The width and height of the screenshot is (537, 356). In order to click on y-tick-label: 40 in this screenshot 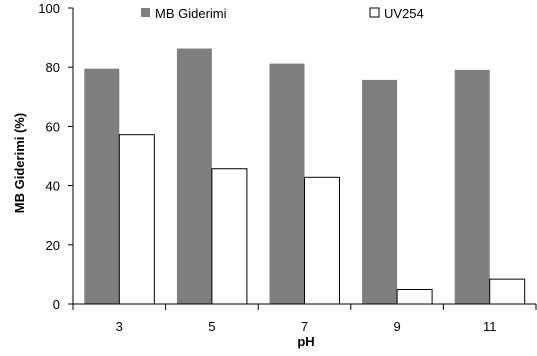, I will do `click(53, 186)`.